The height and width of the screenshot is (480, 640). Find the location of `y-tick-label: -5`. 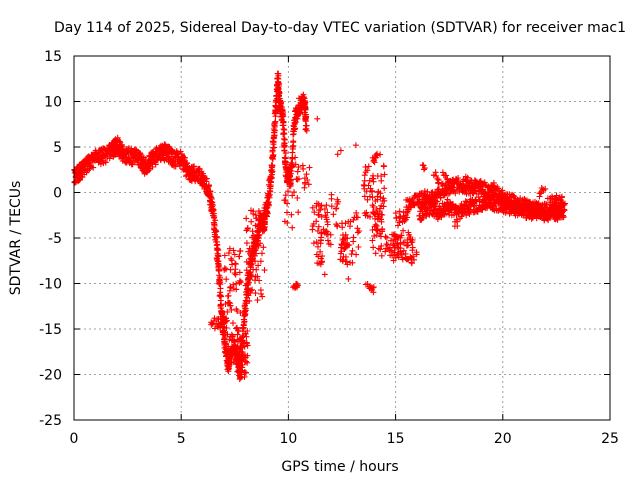

y-tick-label: -5 is located at coordinates (55, 239).